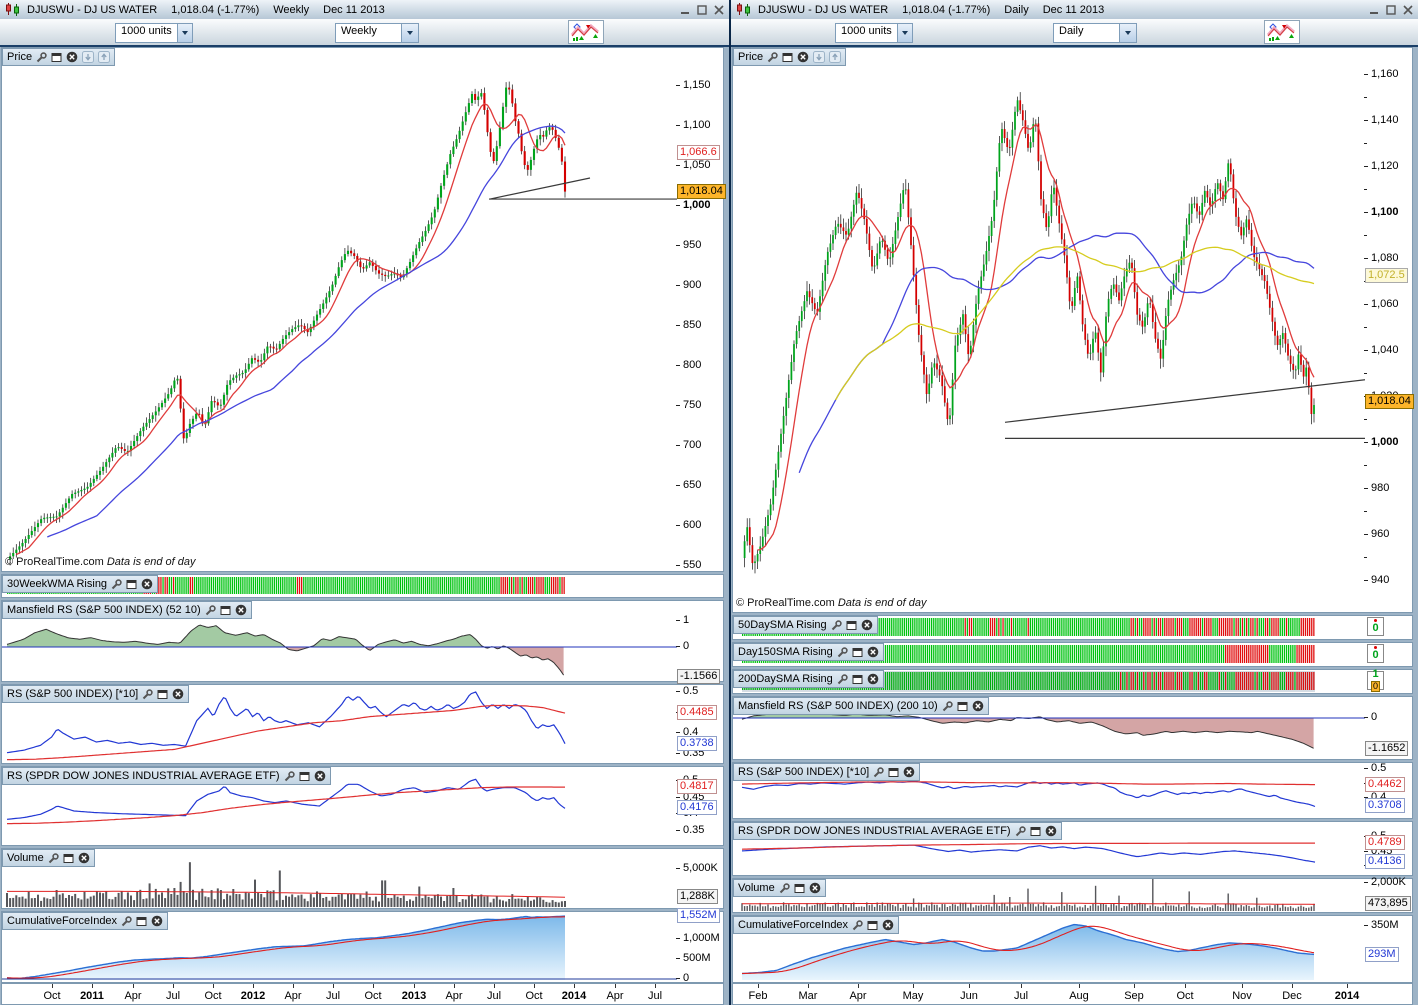 This screenshot has height=1005, width=1418. What do you see at coordinates (339, 641) in the screenshot?
I see `mans-chart-canvas` at bounding box center [339, 641].